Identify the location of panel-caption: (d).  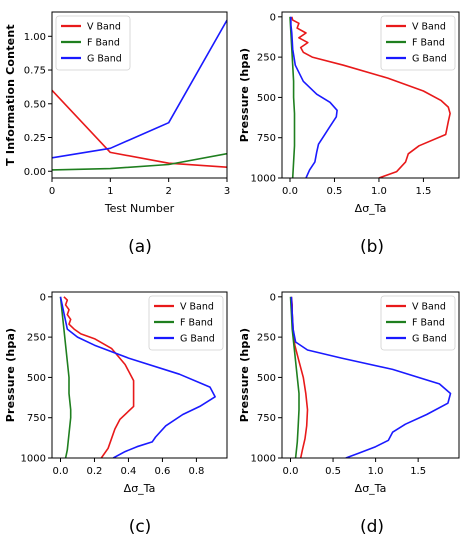
(372, 527).